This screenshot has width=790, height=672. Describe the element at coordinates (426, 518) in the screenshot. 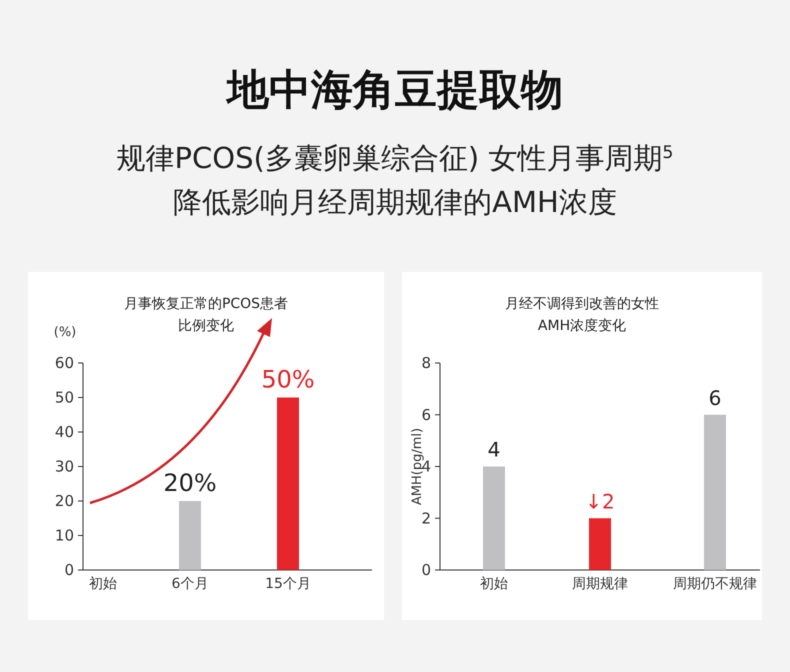

I see `y-tick-label: 2` at that location.